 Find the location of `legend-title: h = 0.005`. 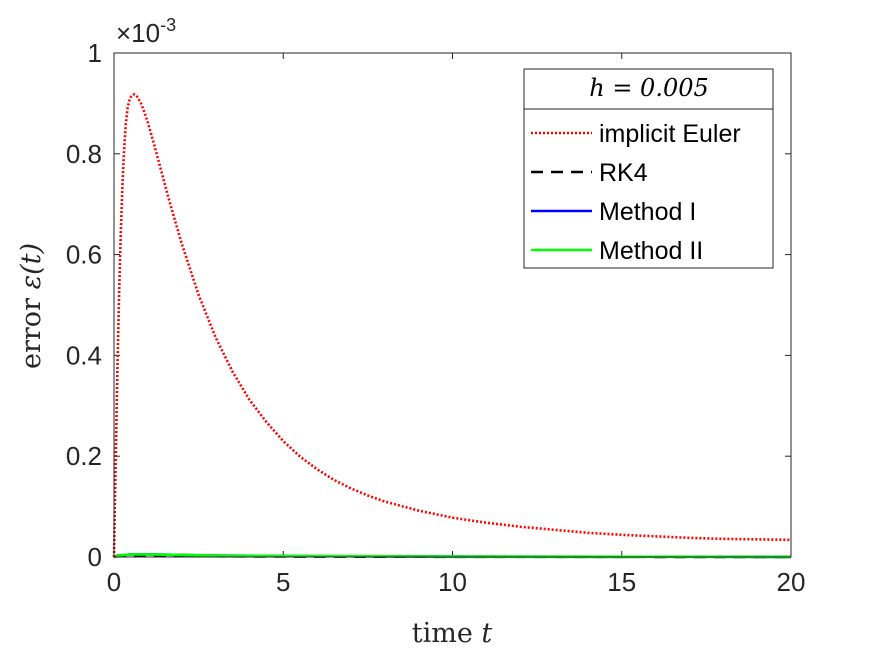

legend-title: h = 0.005 is located at coordinates (649, 88).